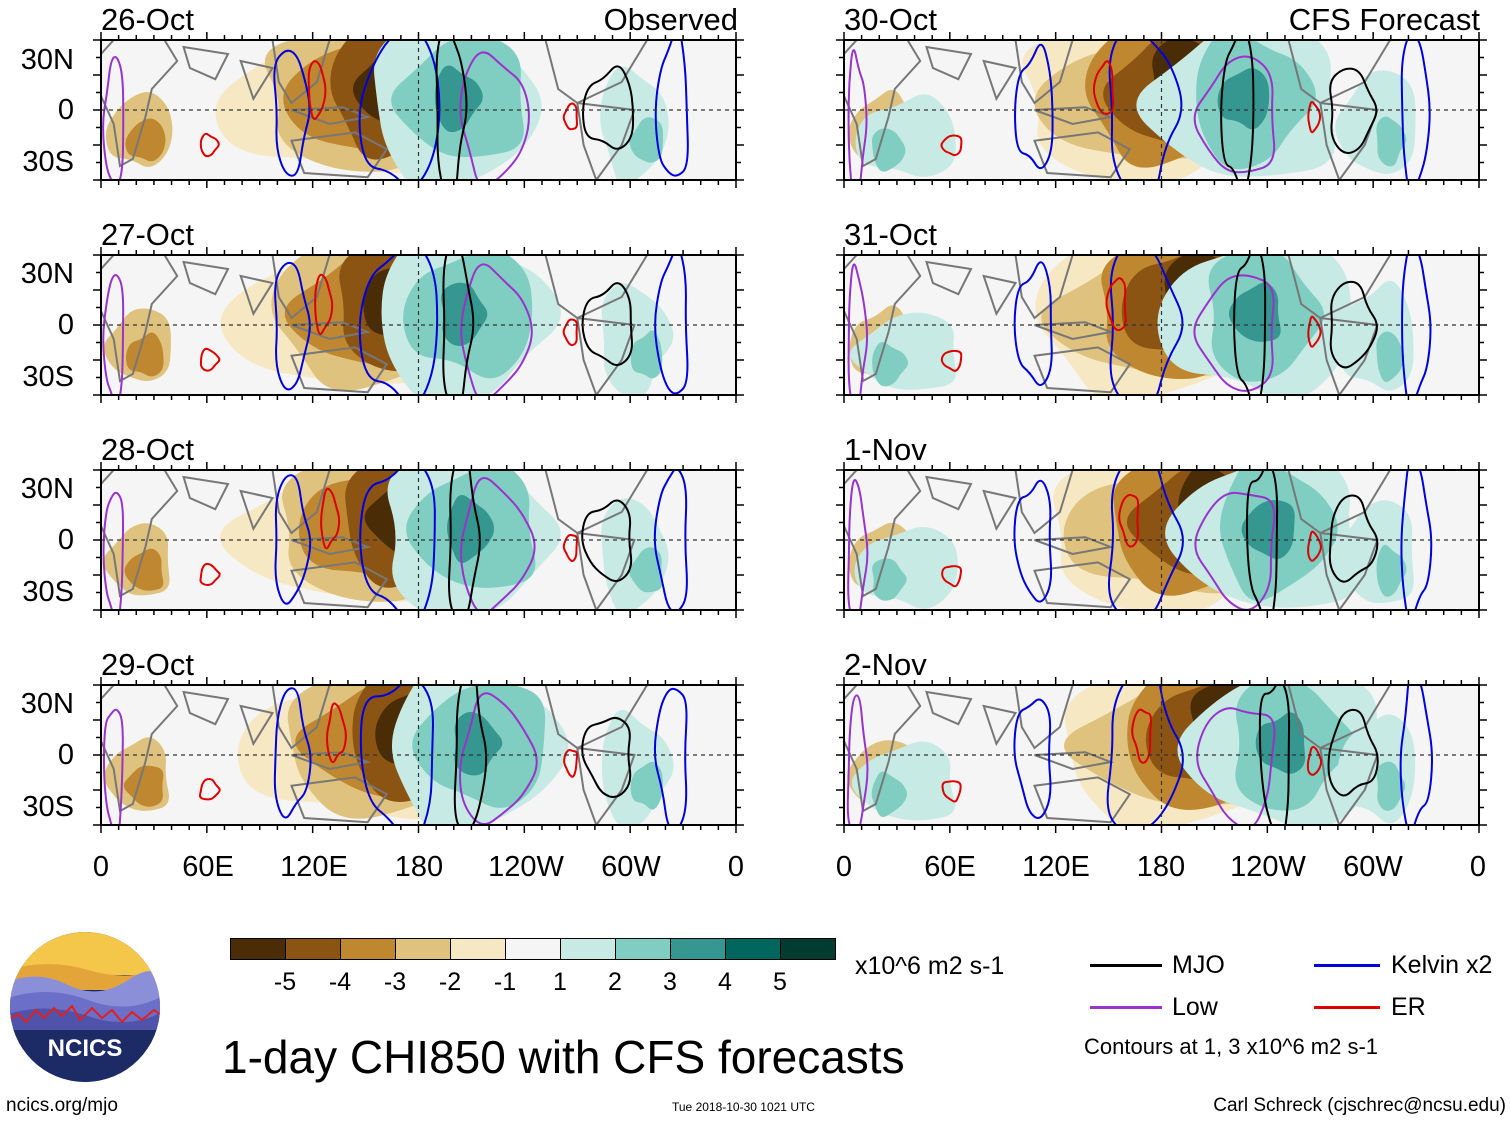  Describe the element at coordinates (1384, 19) in the screenshot. I see `forecast-label: CFS Forecast` at that location.